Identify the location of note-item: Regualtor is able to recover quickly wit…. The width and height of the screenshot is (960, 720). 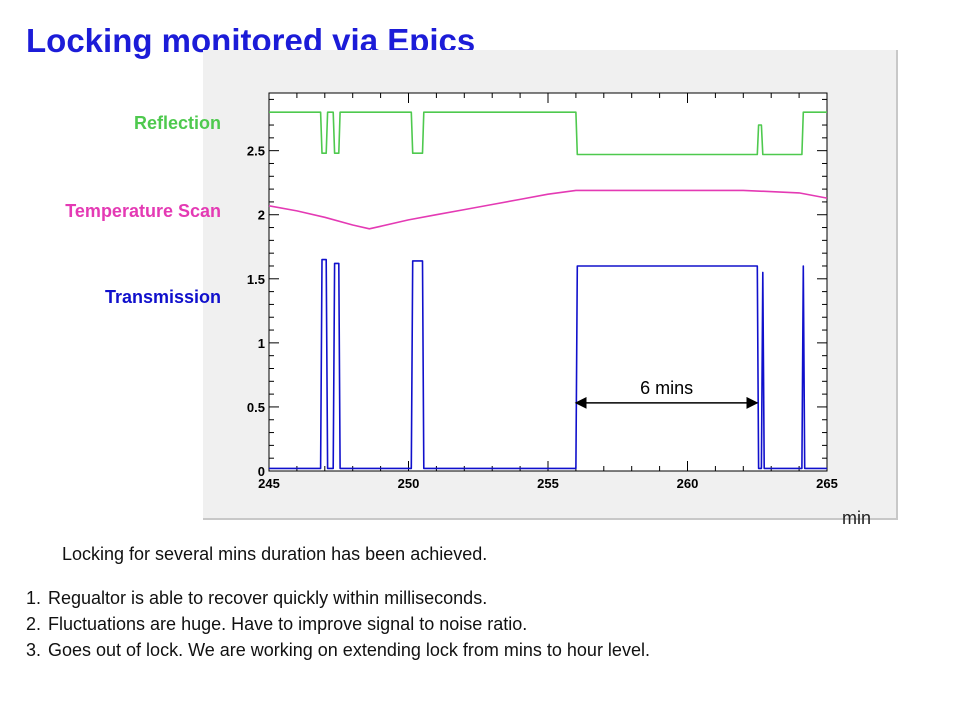
(348, 598).